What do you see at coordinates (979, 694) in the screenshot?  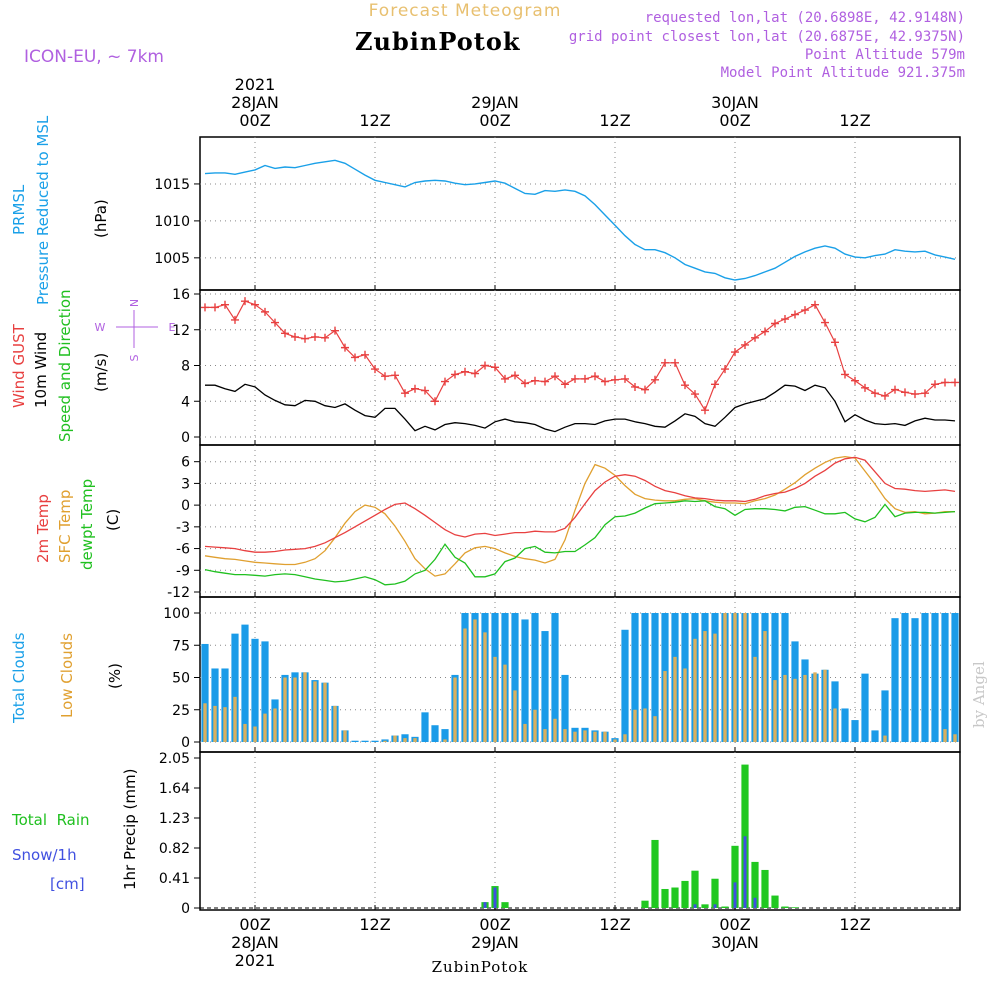 I see `watermark: by Angel` at bounding box center [979, 694].